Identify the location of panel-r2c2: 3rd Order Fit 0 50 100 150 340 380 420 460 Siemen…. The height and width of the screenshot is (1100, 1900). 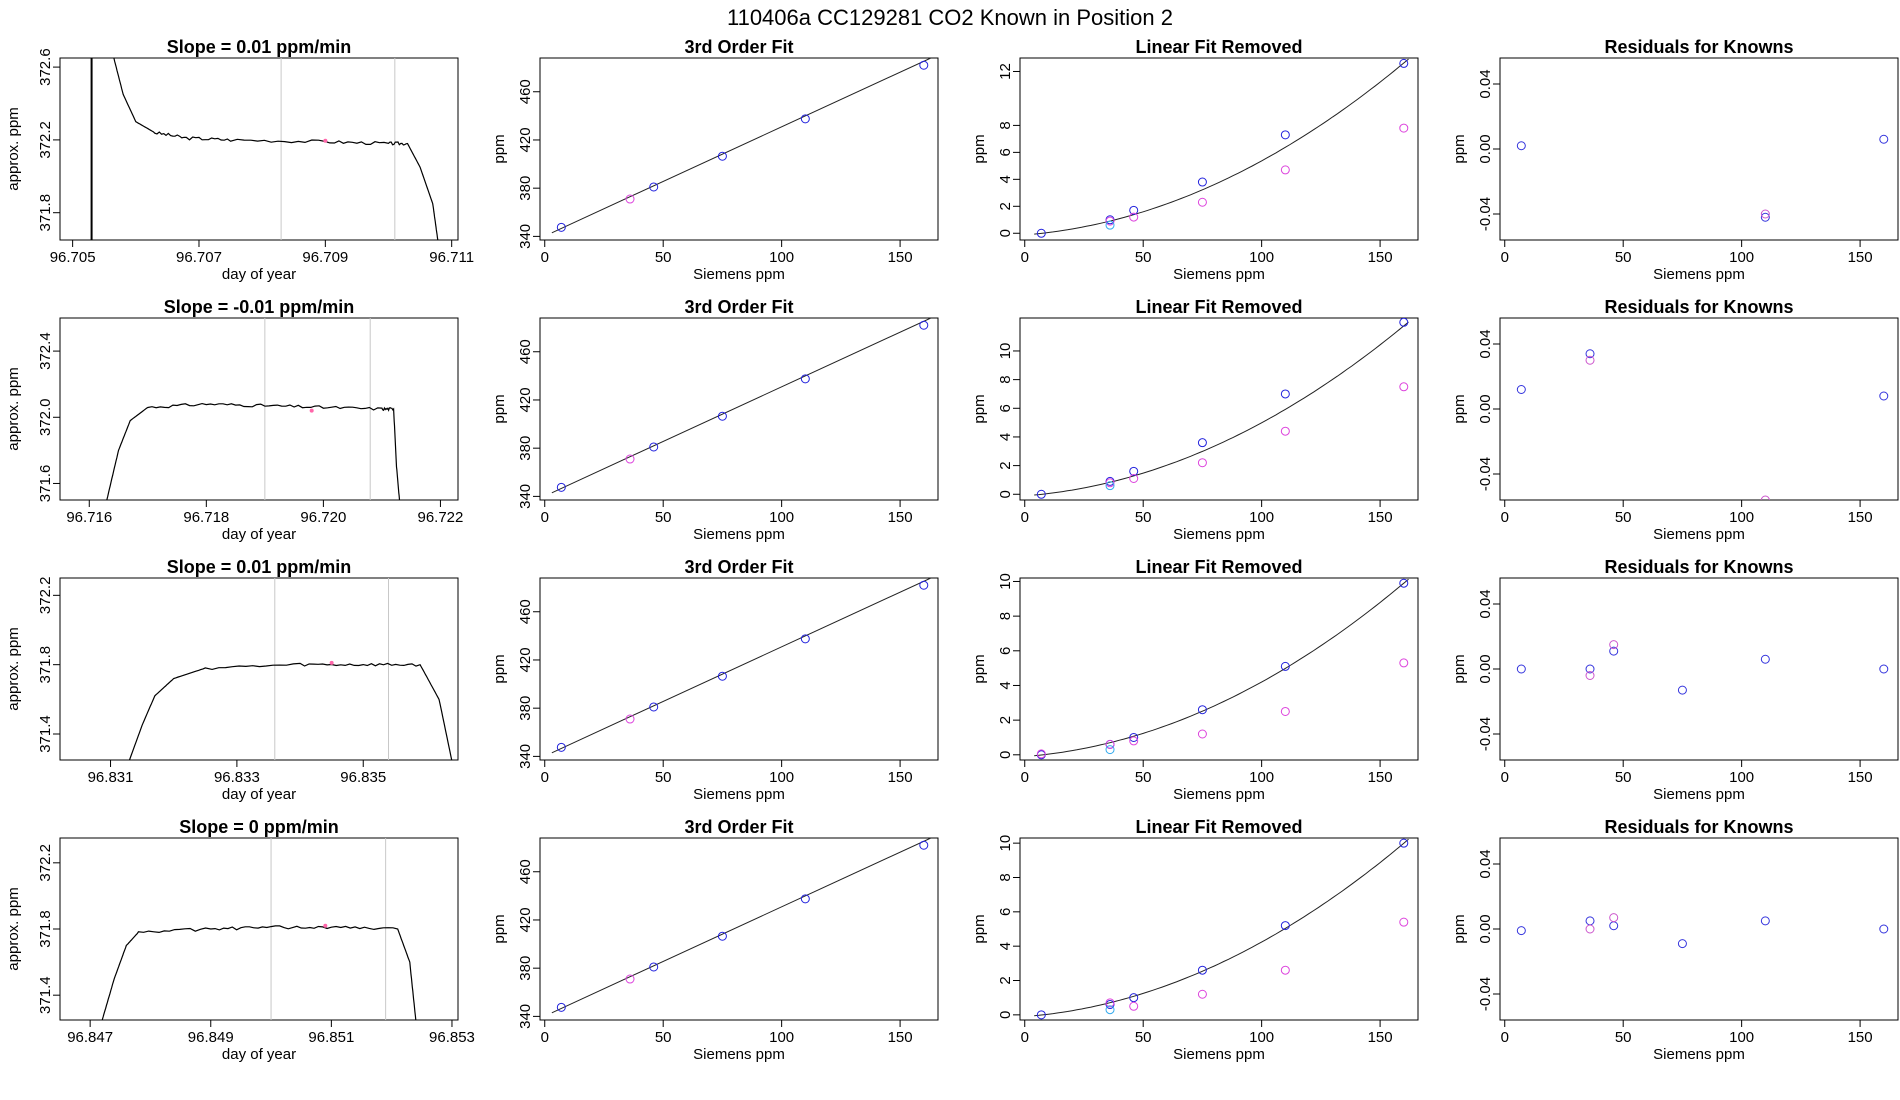
(715, 420).